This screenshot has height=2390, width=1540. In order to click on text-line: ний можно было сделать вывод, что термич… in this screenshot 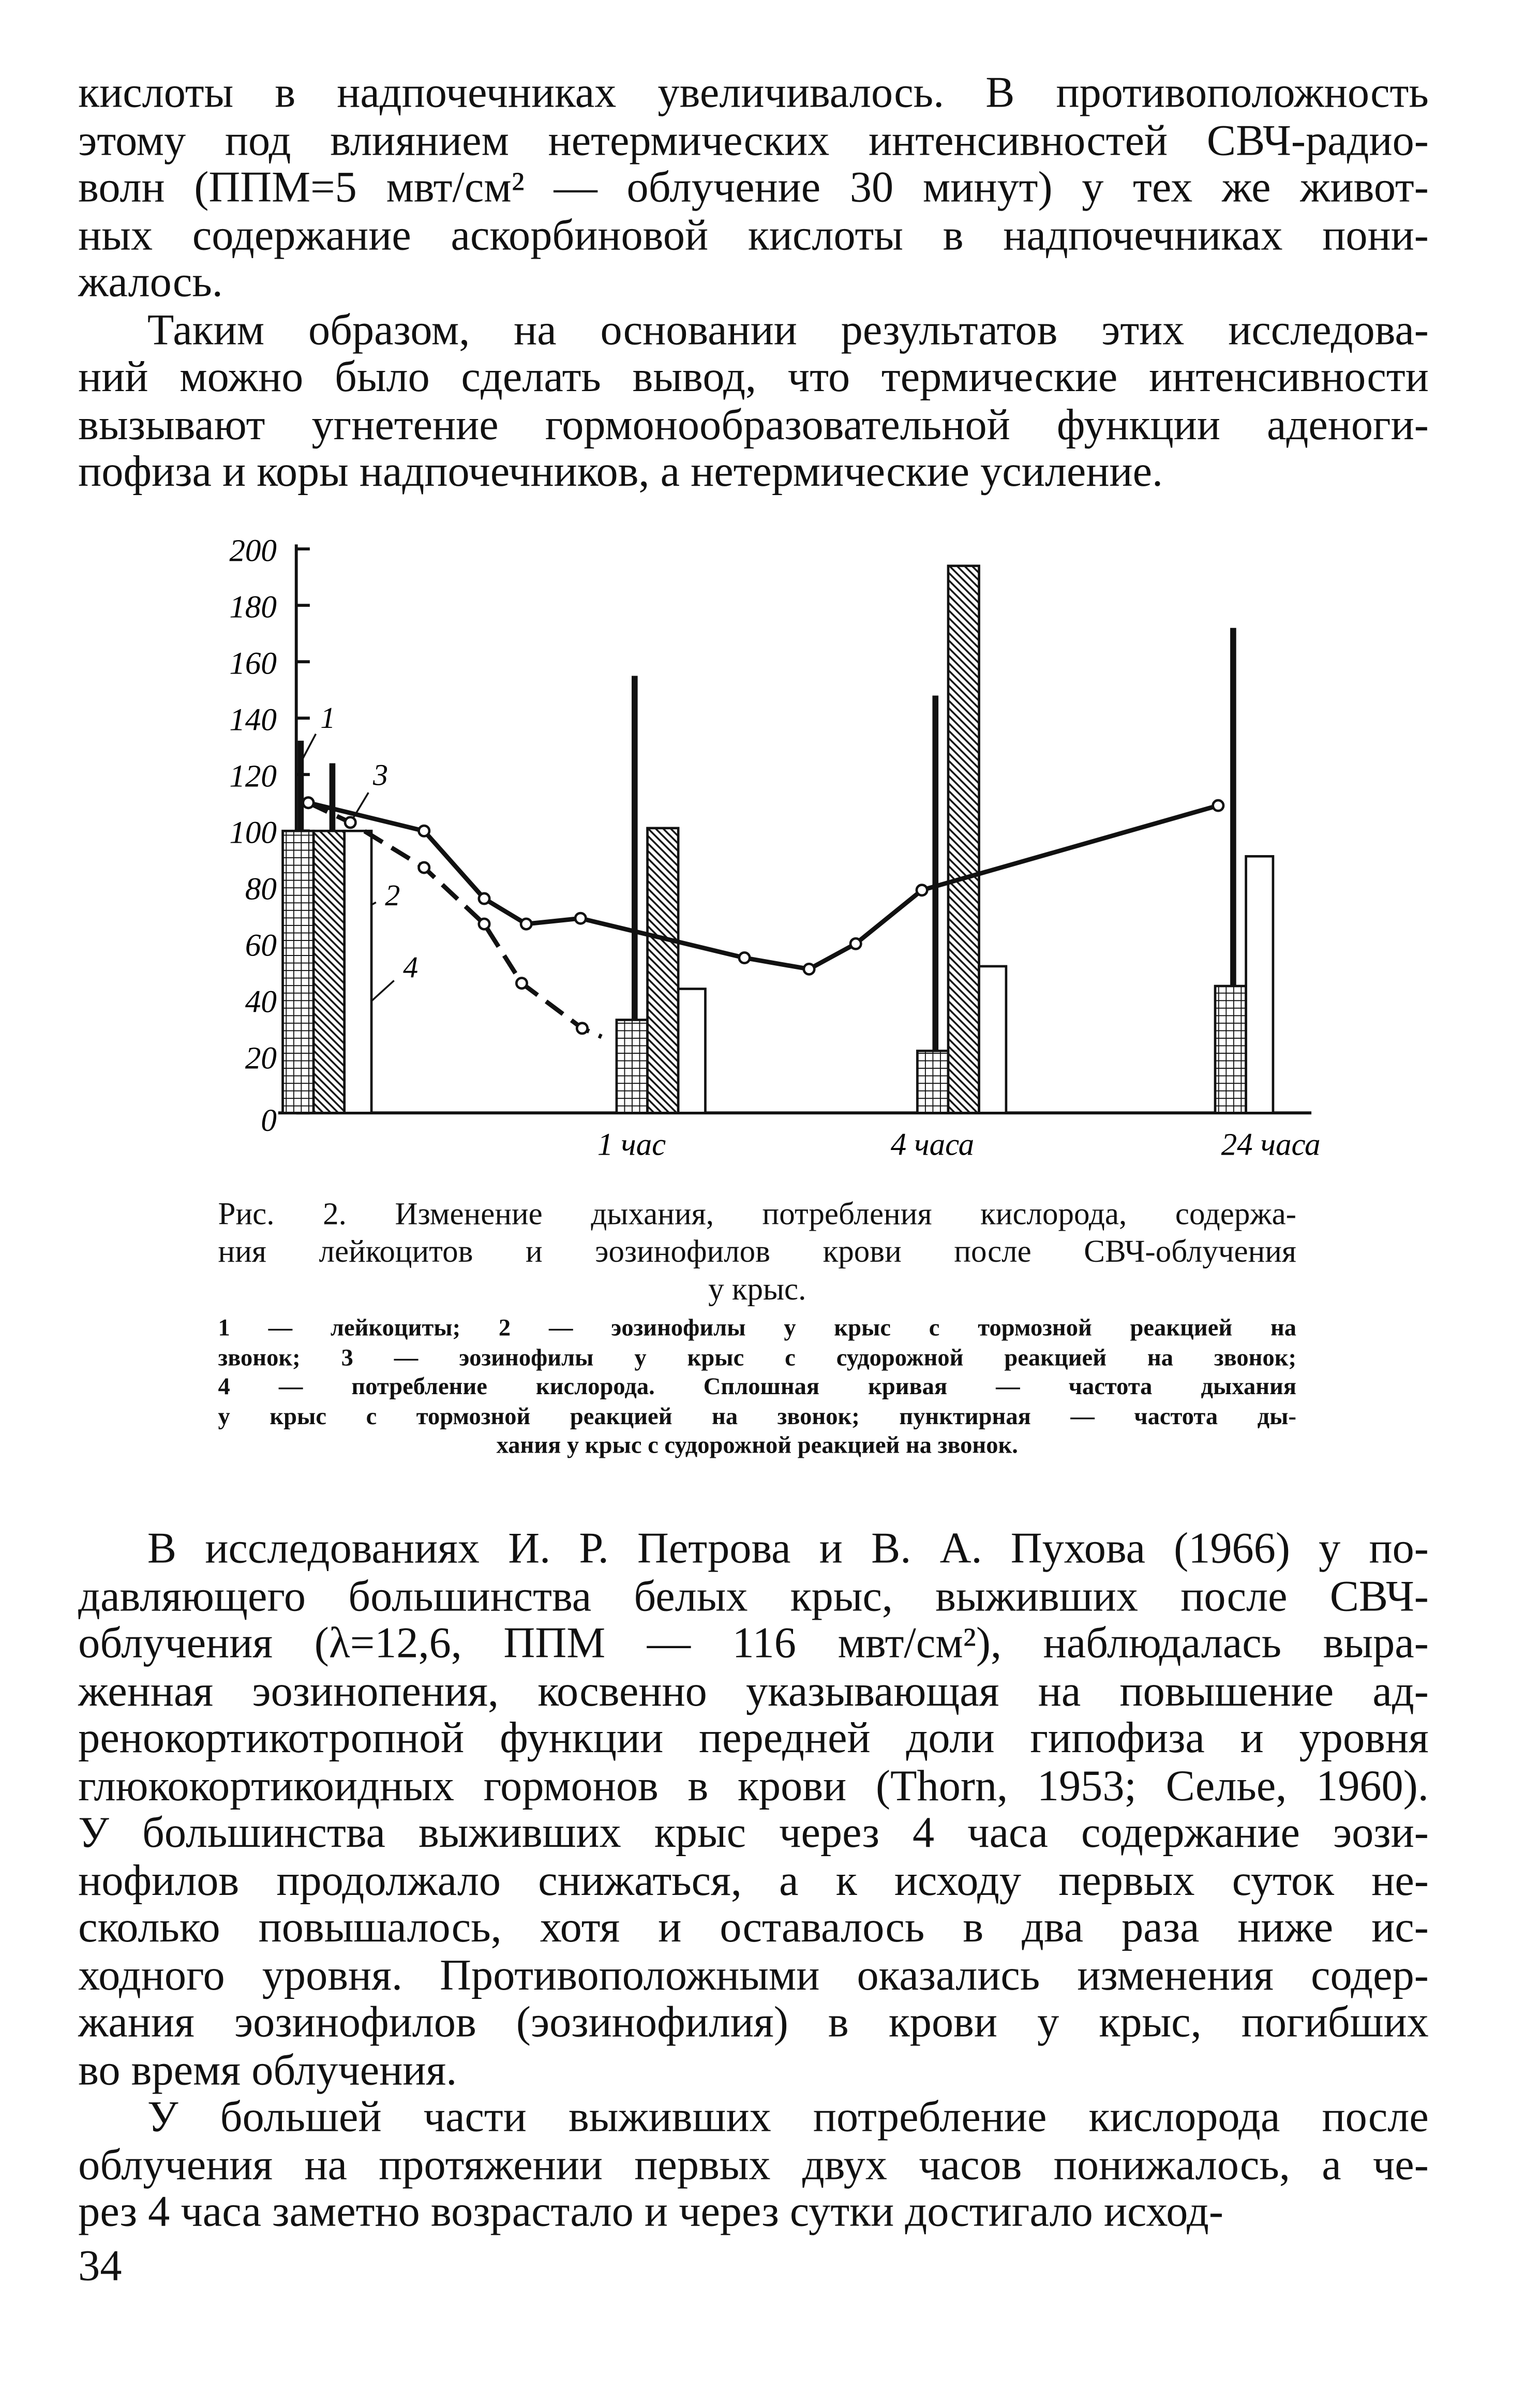, I will do `click(753, 377)`.